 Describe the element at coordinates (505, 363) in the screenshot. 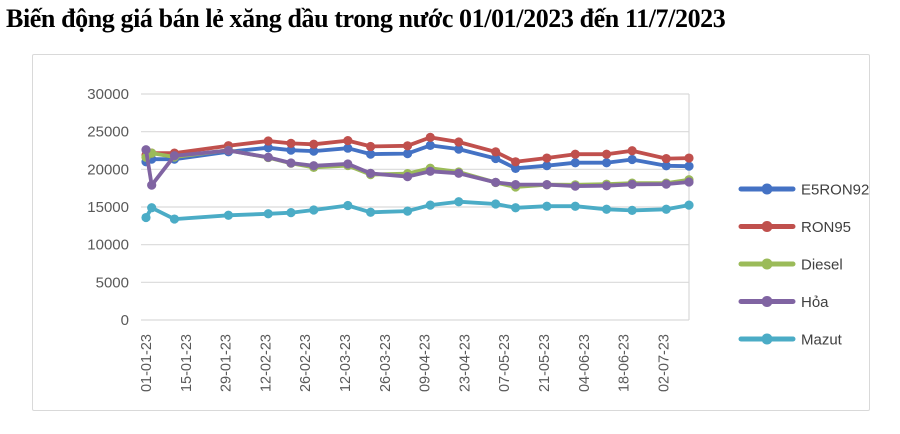

I see `x-tick-label: 07-05-23` at that location.